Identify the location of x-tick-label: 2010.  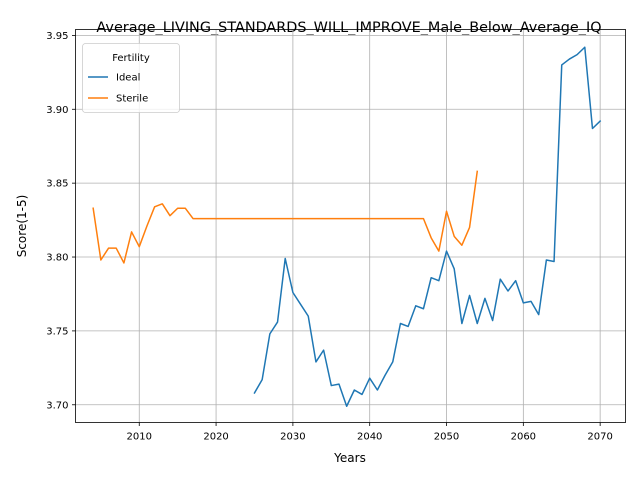
(139, 437).